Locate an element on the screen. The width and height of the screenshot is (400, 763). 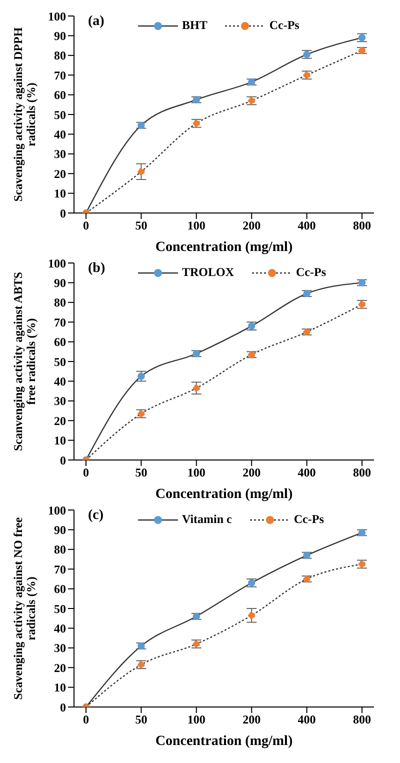
legend-label: Vitamin c is located at coordinates (207, 519).